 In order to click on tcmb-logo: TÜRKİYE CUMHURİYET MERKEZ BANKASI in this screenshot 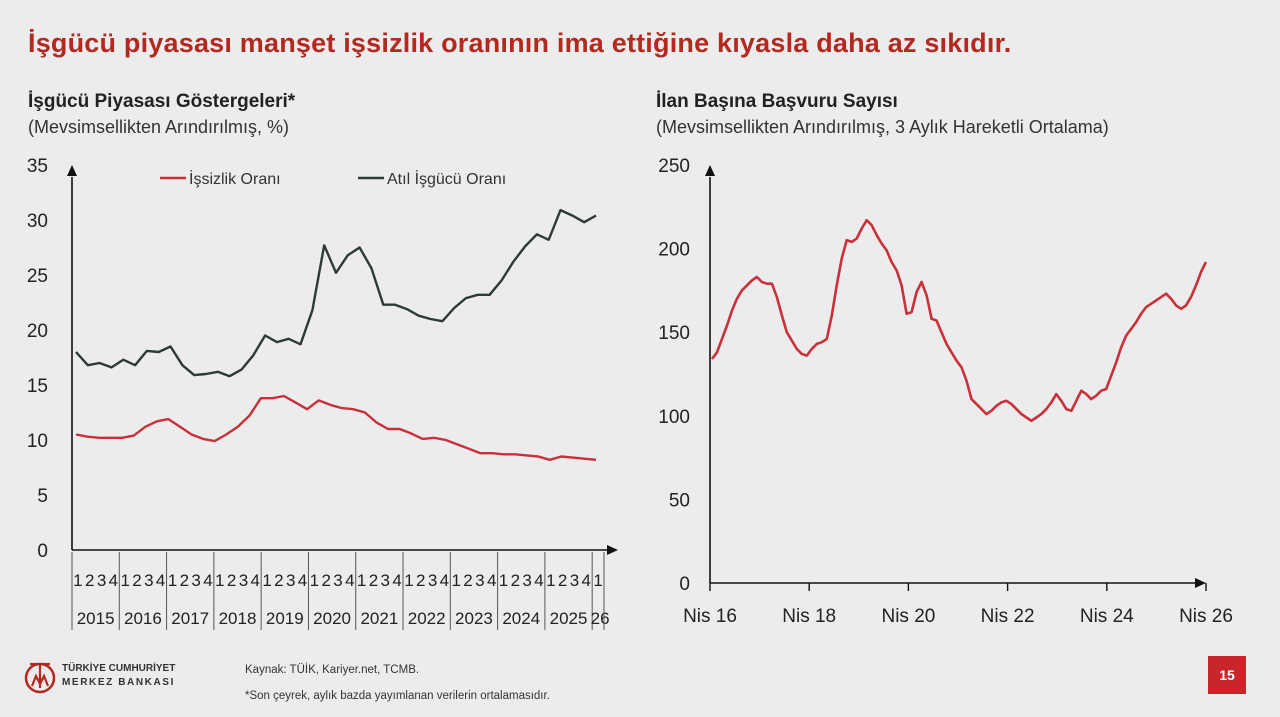, I will do `click(112, 678)`.